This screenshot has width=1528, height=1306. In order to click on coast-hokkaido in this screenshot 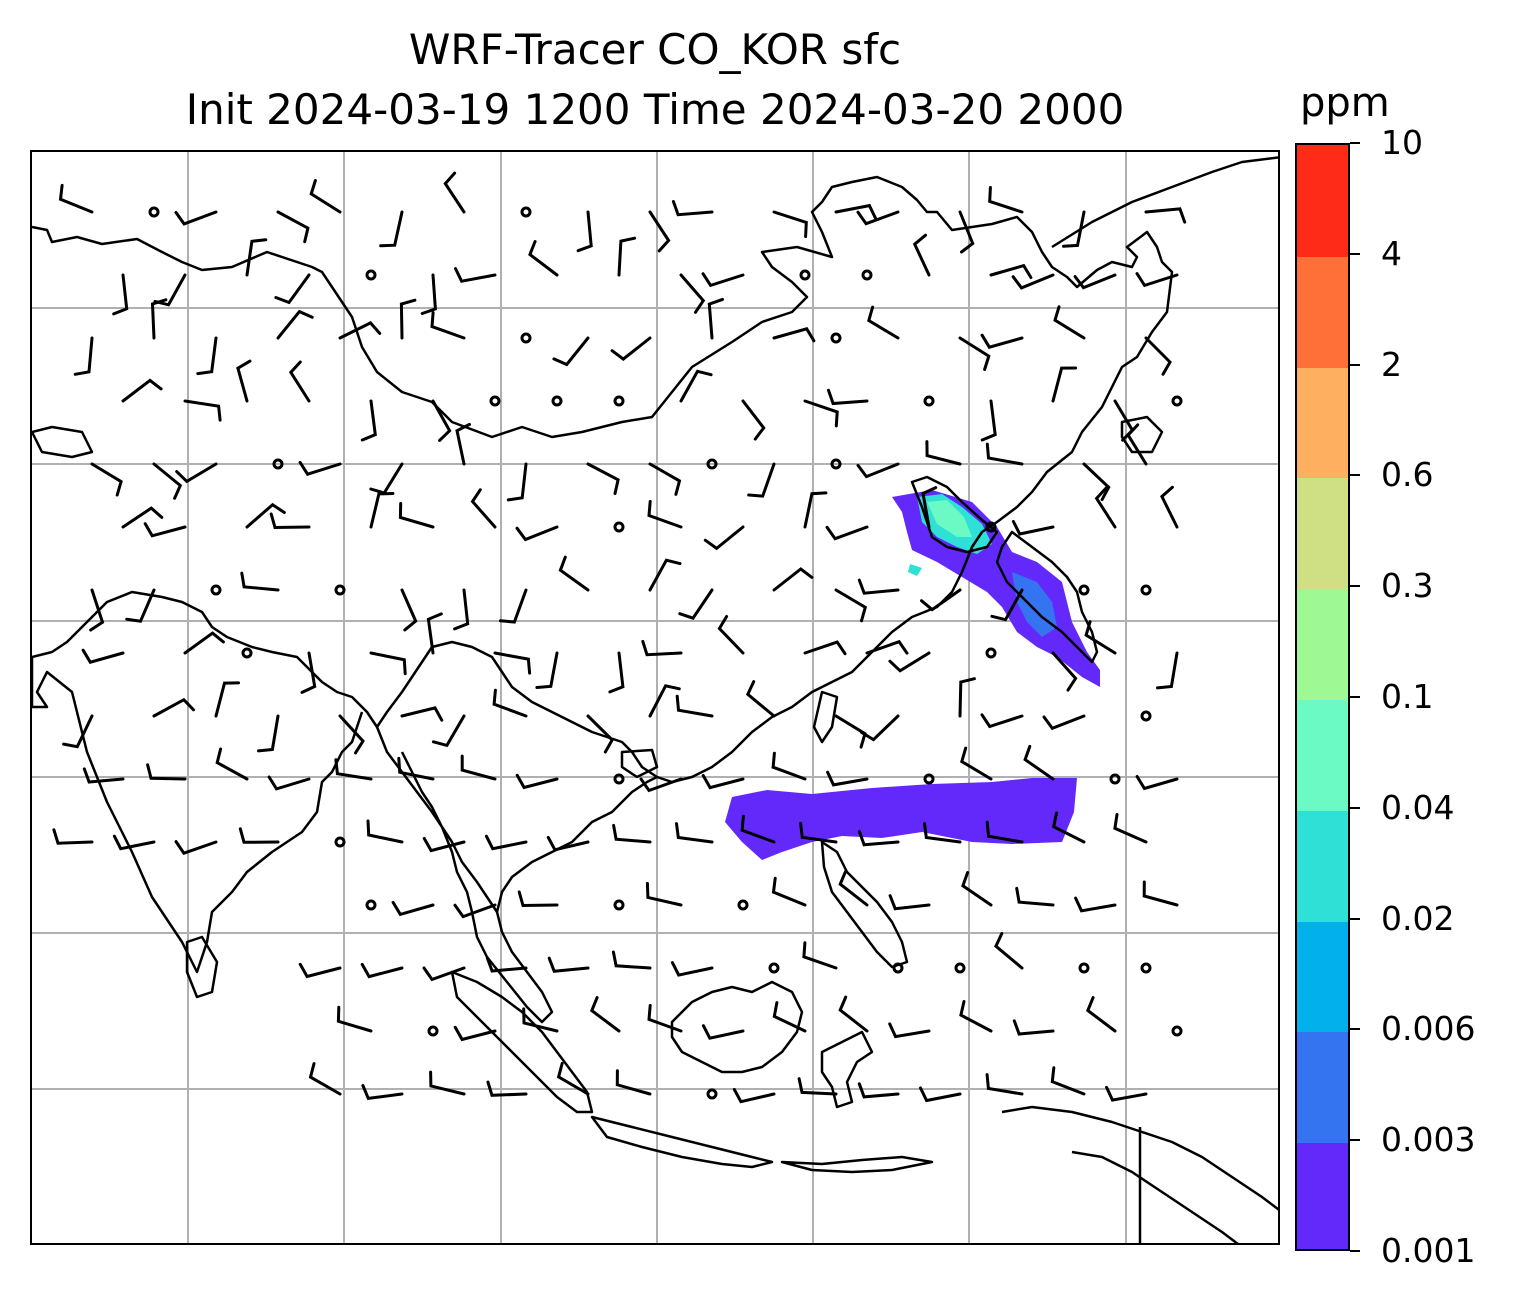, I will do `click(1142, 434)`.